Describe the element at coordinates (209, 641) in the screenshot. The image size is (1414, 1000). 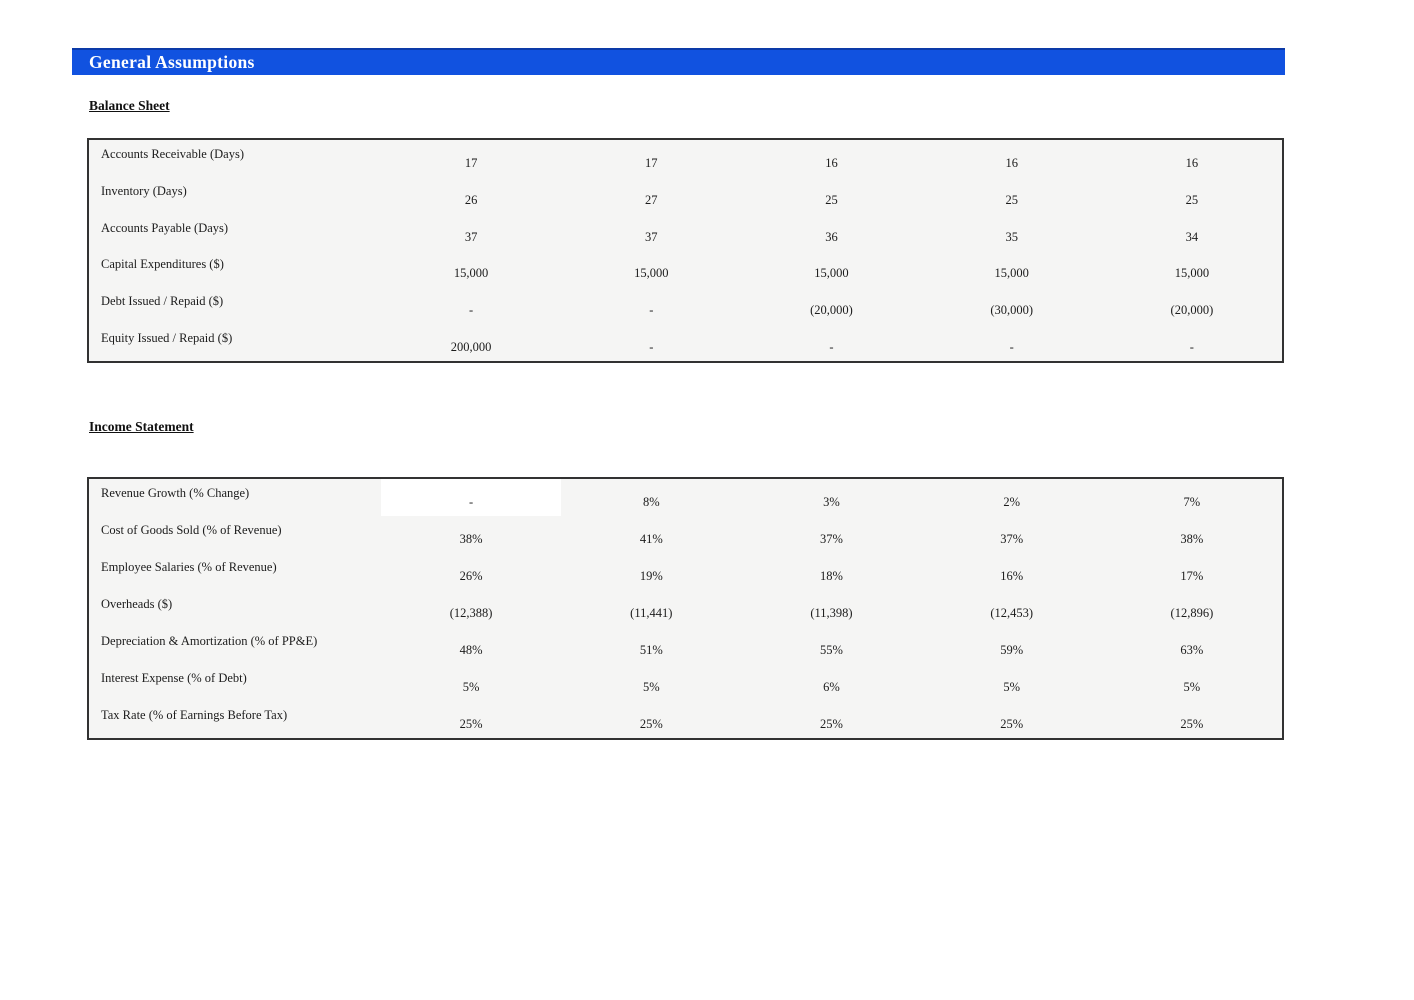
I see `row-label: Depreciation & Amortization (% of PP&E)` at that location.